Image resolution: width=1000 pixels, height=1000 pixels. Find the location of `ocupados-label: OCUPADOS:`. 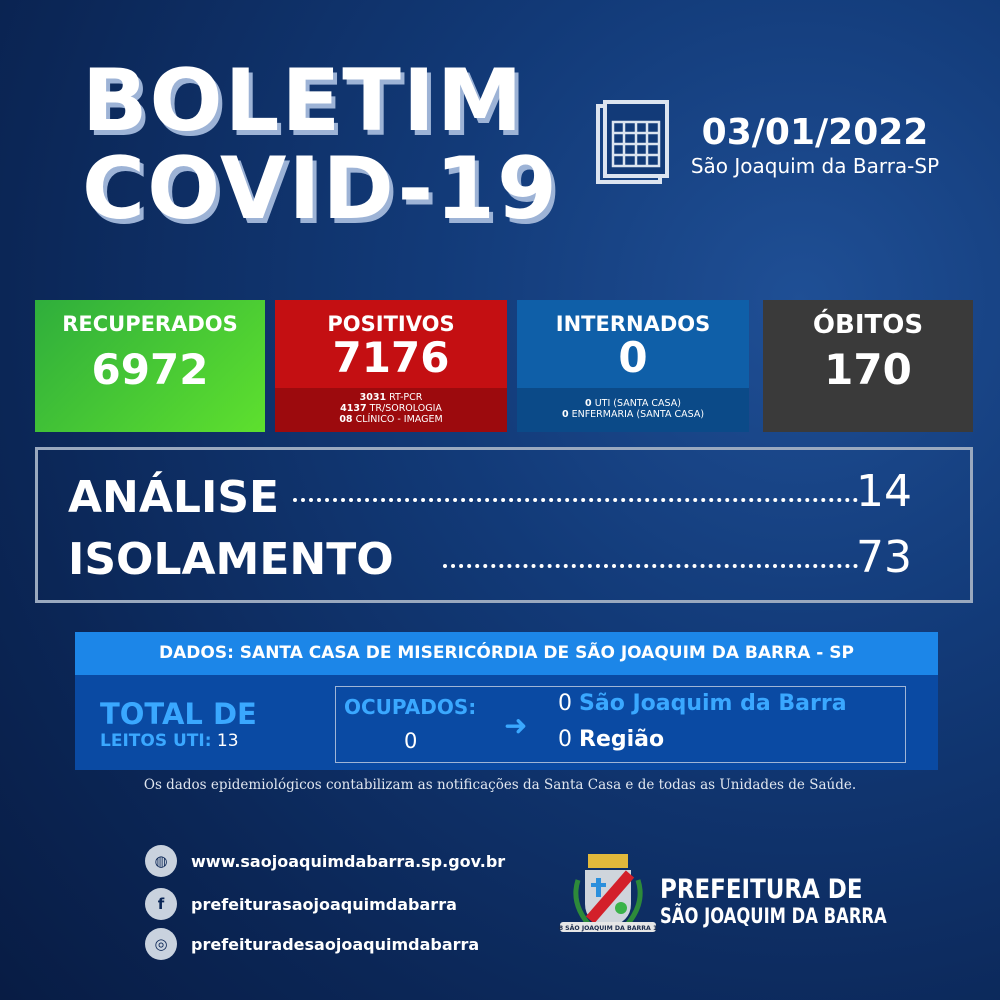

ocupados-label: OCUPADOS: is located at coordinates (410, 707).